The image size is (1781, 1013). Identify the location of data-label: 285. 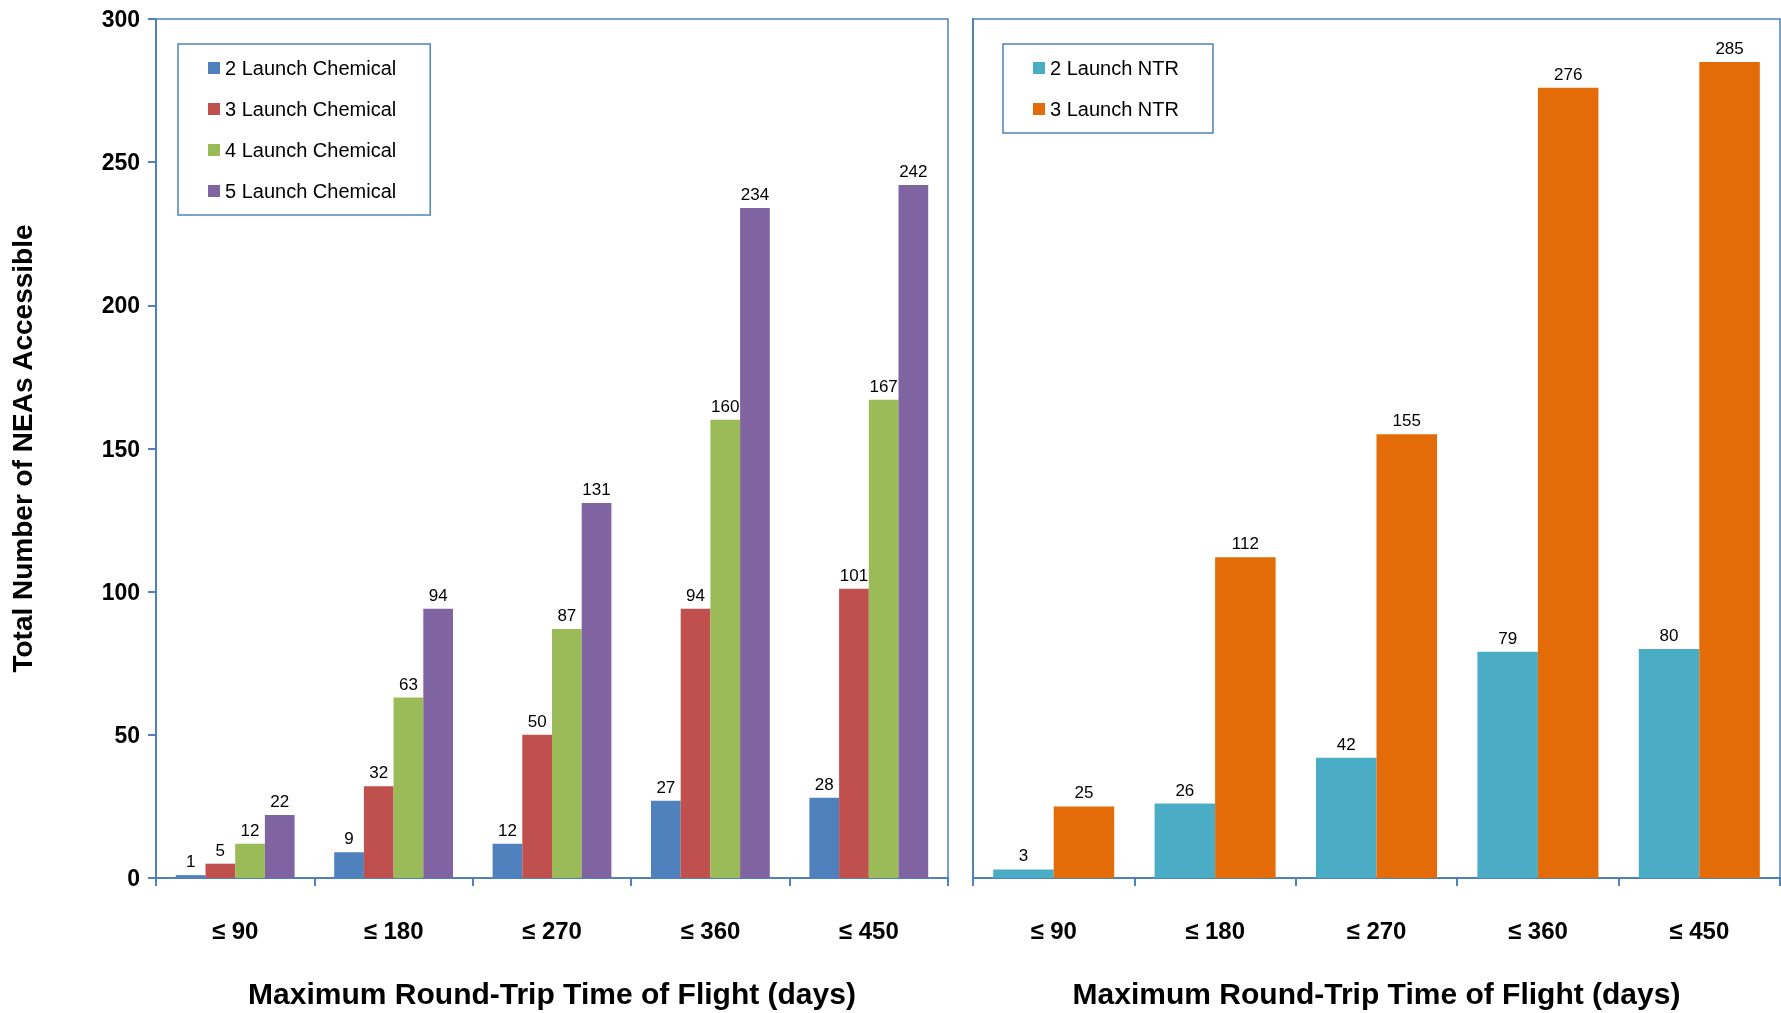
(1729, 48).